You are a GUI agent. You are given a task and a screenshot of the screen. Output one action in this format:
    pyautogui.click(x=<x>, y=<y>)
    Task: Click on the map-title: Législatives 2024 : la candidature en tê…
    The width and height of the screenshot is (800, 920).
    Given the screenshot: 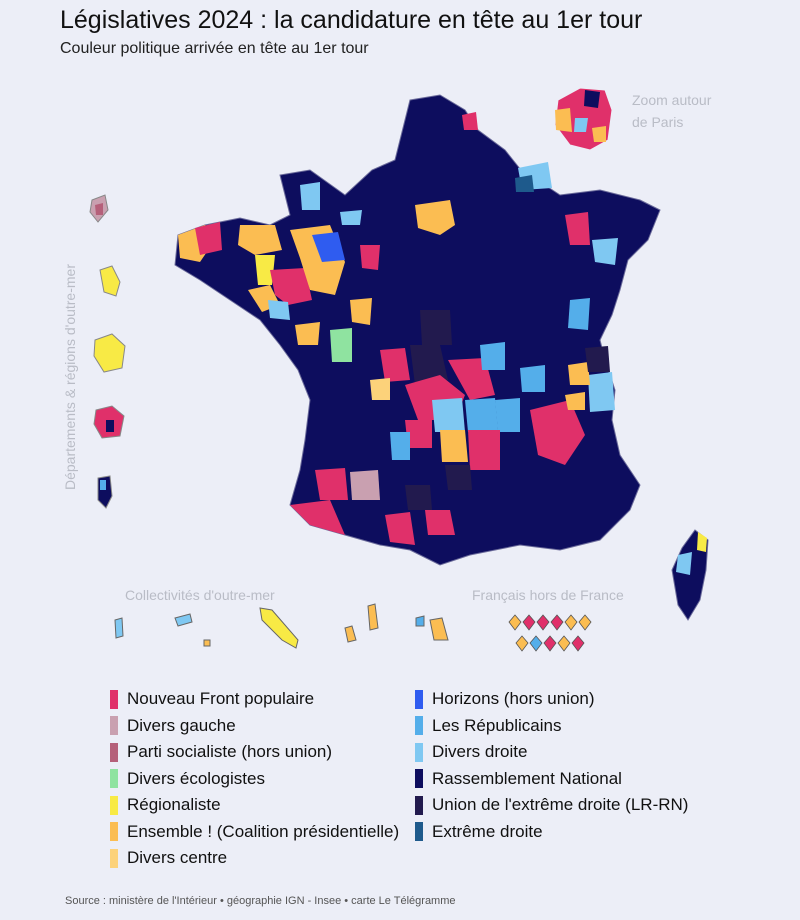 What is the action you would take?
    pyautogui.click(x=351, y=20)
    